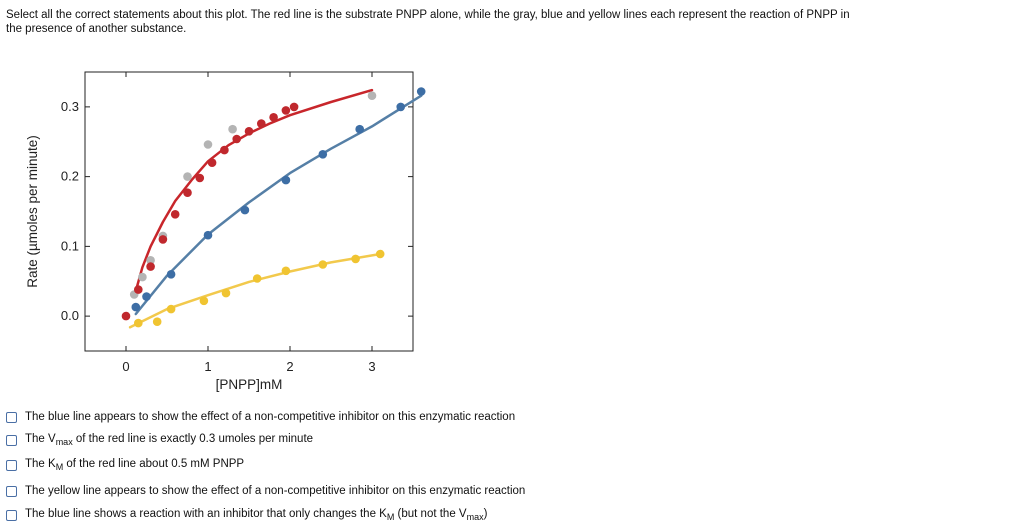 This screenshot has height=531, width=1024. What do you see at coordinates (70, 176) in the screenshot?
I see `y-tick-label: 0.2` at bounding box center [70, 176].